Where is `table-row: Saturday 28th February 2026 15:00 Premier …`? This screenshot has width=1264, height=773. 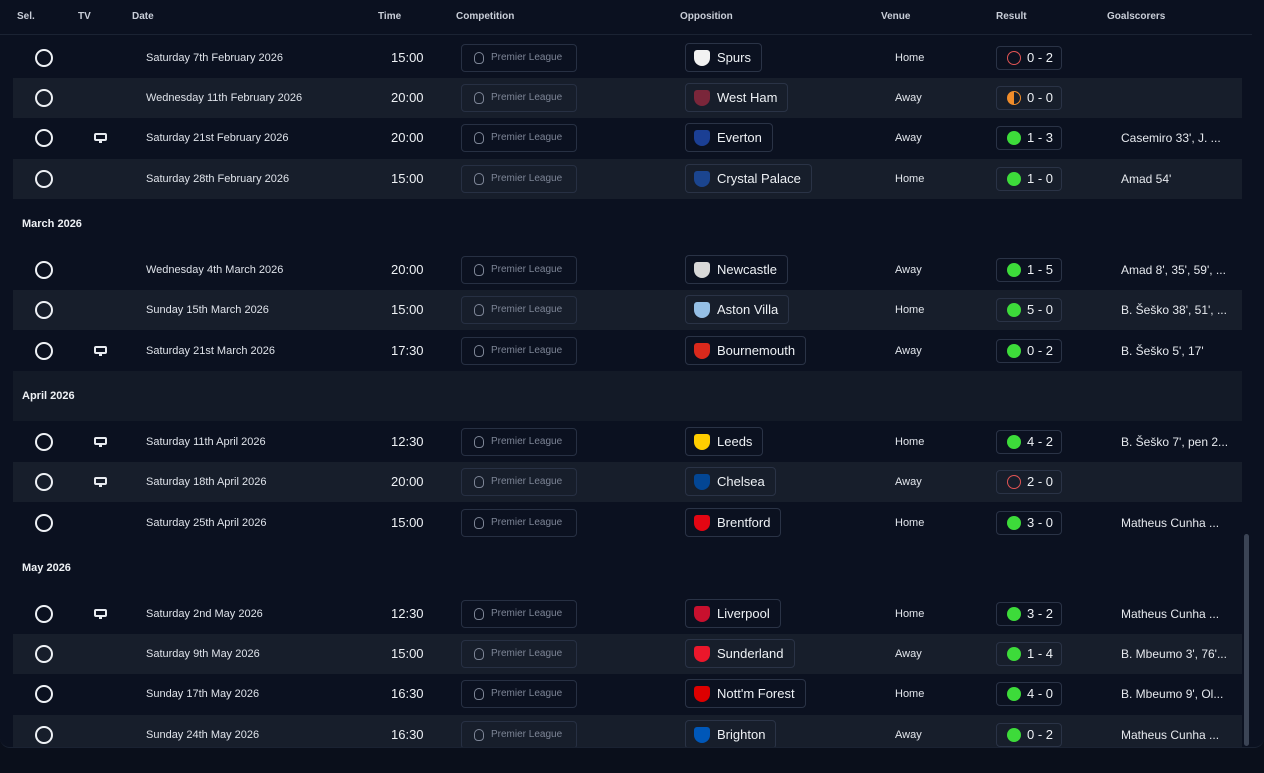
table-row: Saturday 28th February 2026 15:00 Premier … is located at coordinates (627, 179).